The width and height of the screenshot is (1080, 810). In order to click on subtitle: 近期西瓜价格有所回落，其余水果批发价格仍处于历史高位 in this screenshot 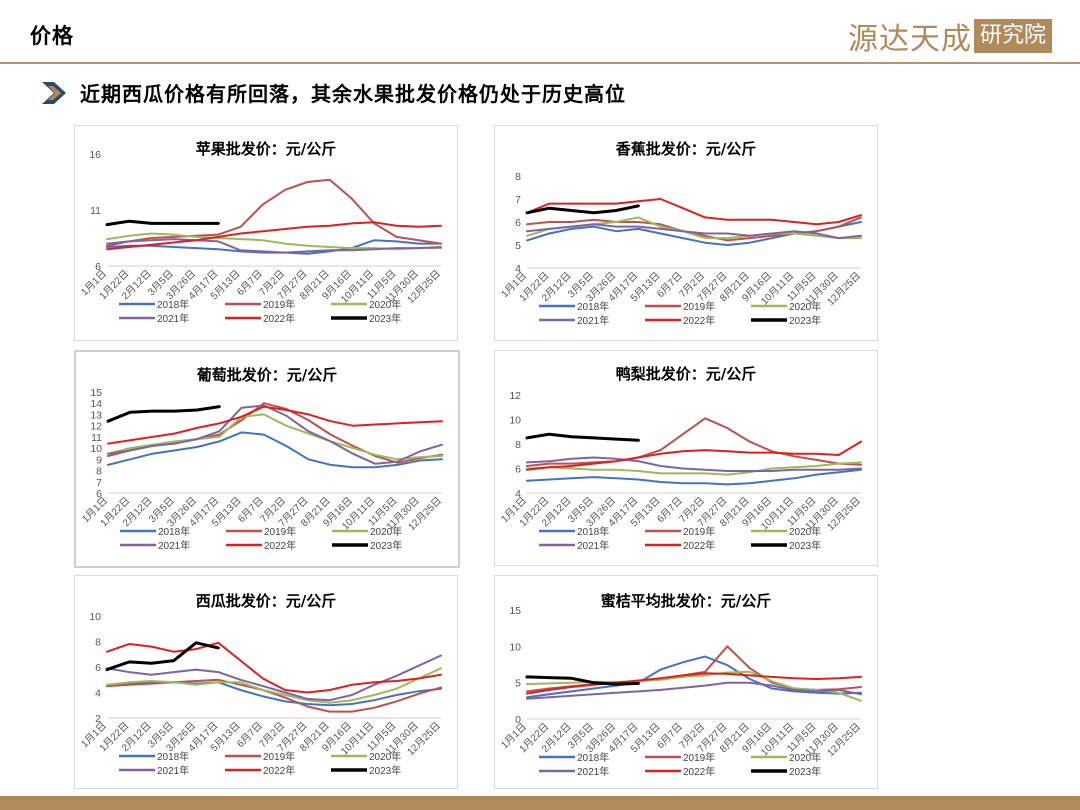, I will do `click(353, 94)`.